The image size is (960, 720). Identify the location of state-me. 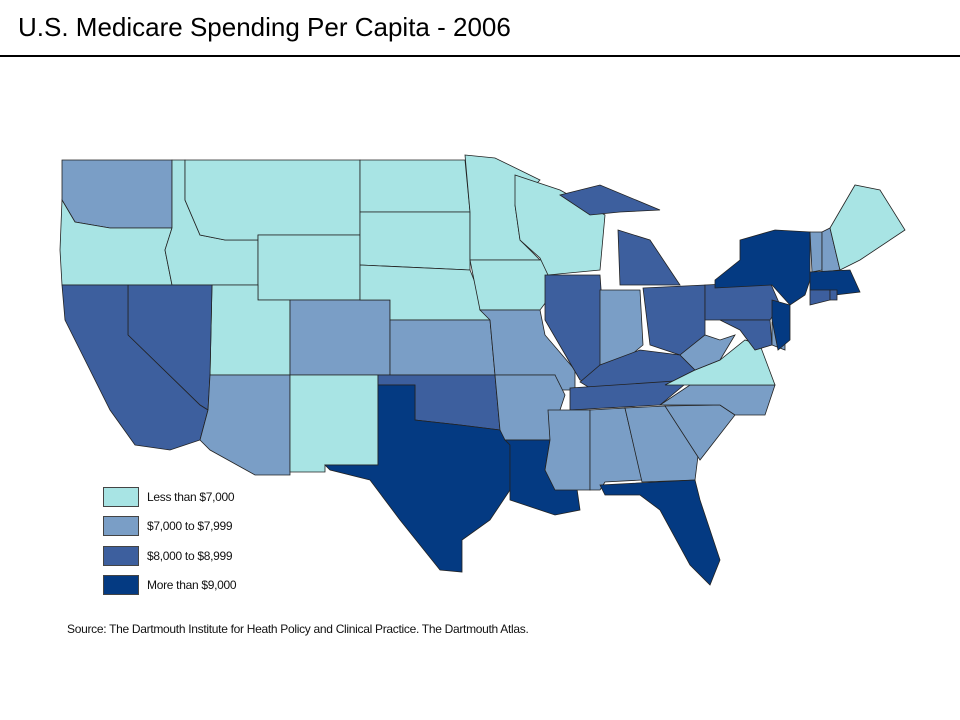
(867, 227).